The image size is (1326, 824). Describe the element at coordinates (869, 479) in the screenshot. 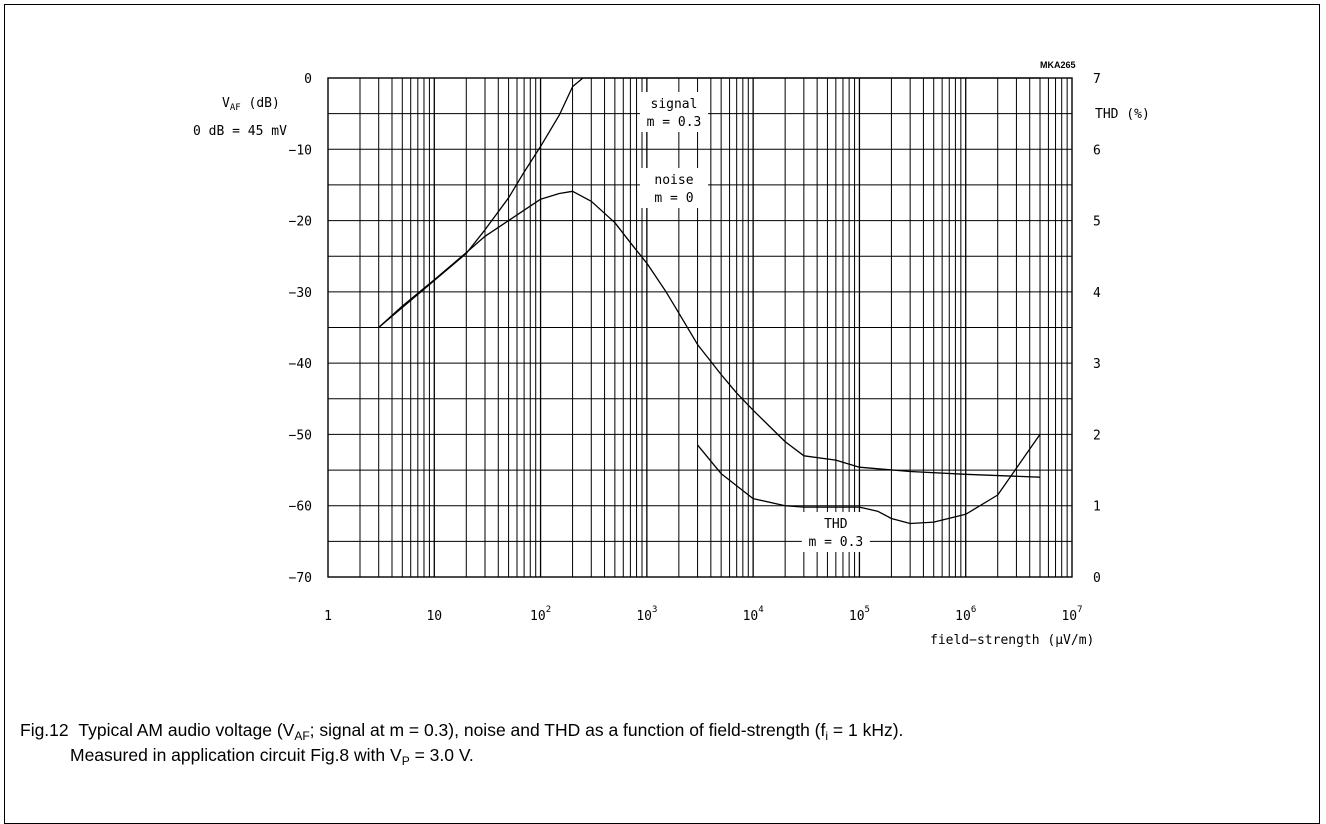

I see `series-thd-line` at that location.